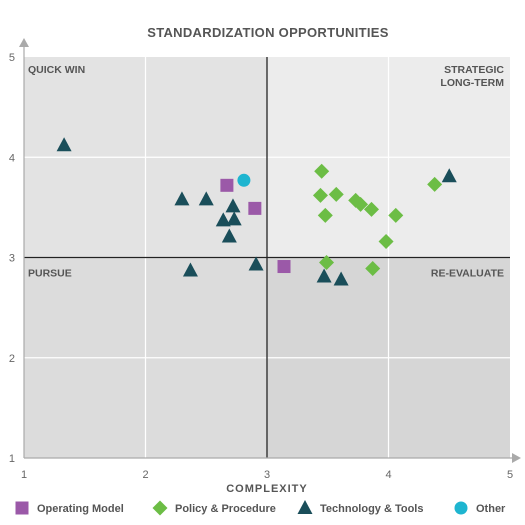 The width and height of the screenshot is (525, 525). I want to click on y-tick-label: 3, so click(12, 259).